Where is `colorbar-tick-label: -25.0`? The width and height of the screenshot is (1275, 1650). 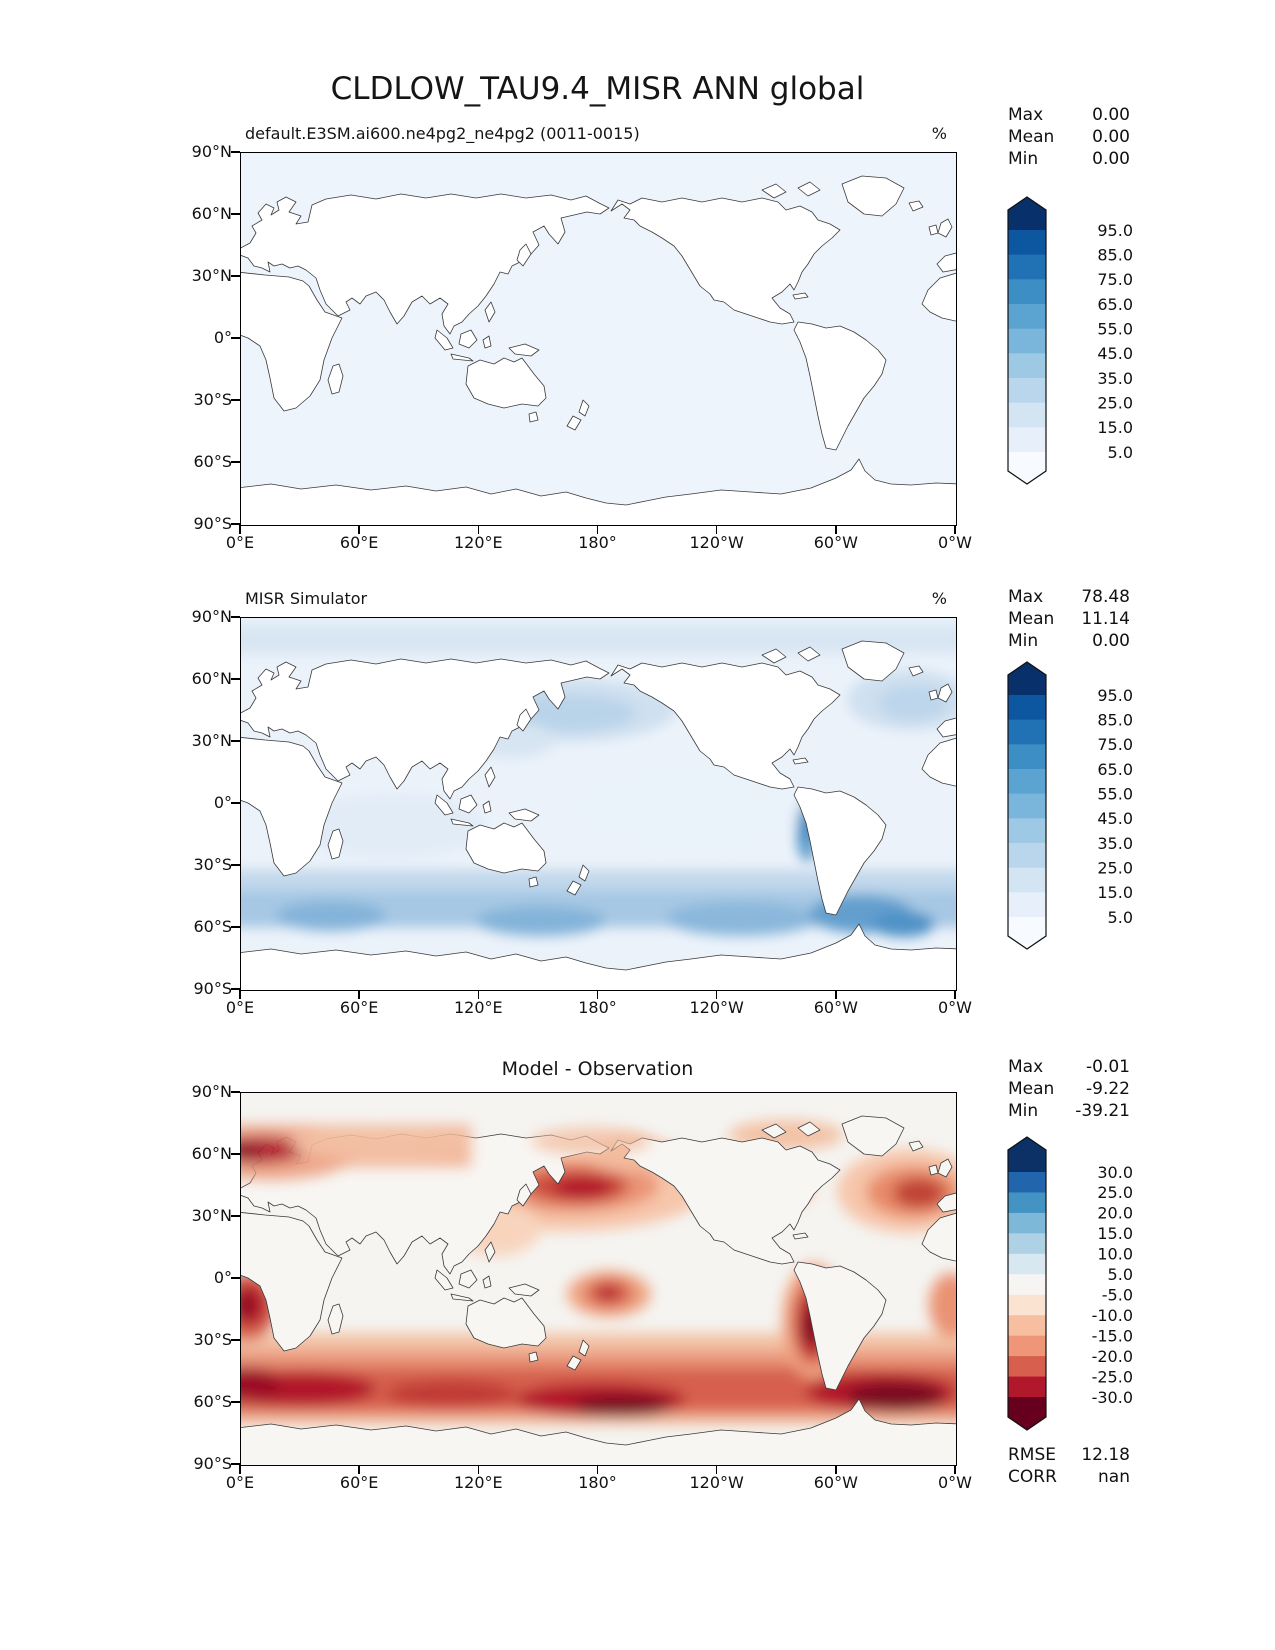
colorbar-tick-label: -25.0 is located at coordinates (1112, 1376).